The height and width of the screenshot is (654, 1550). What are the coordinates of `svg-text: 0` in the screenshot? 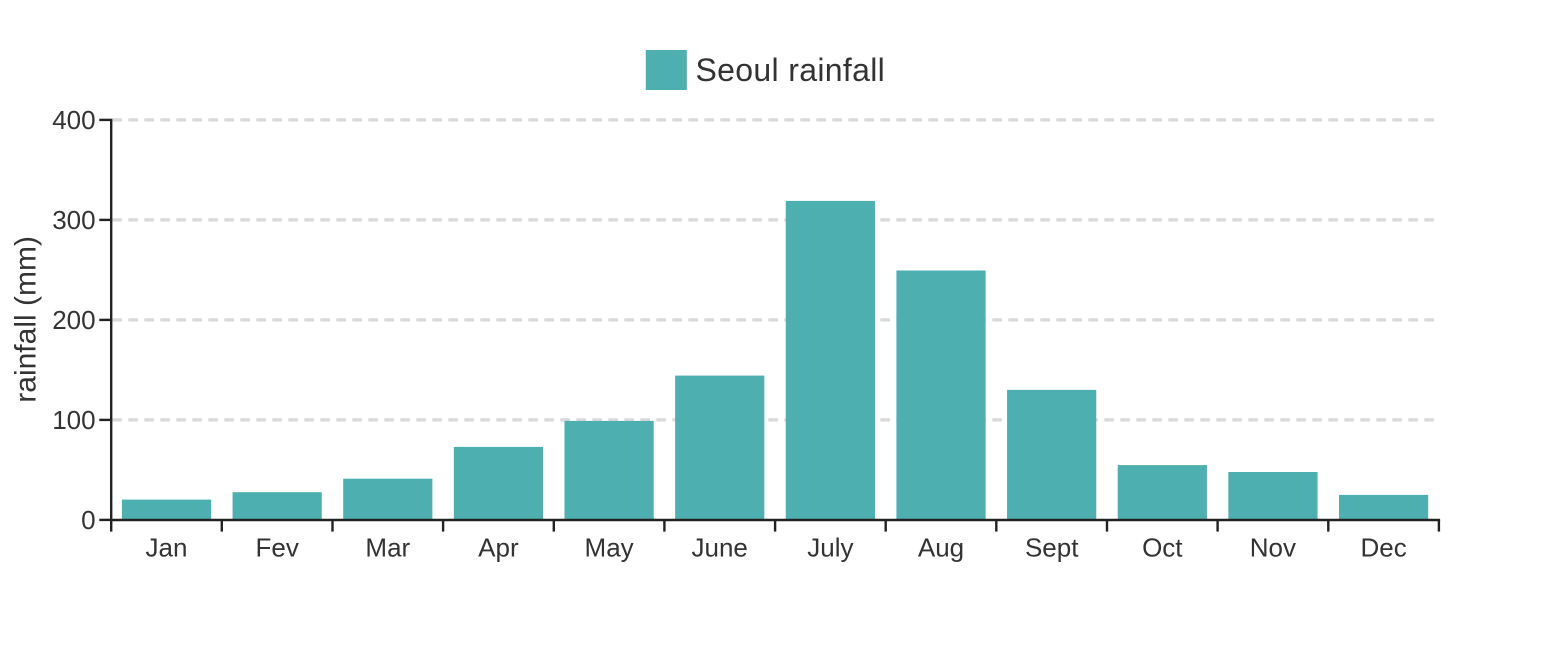 It's located at (88, 520).